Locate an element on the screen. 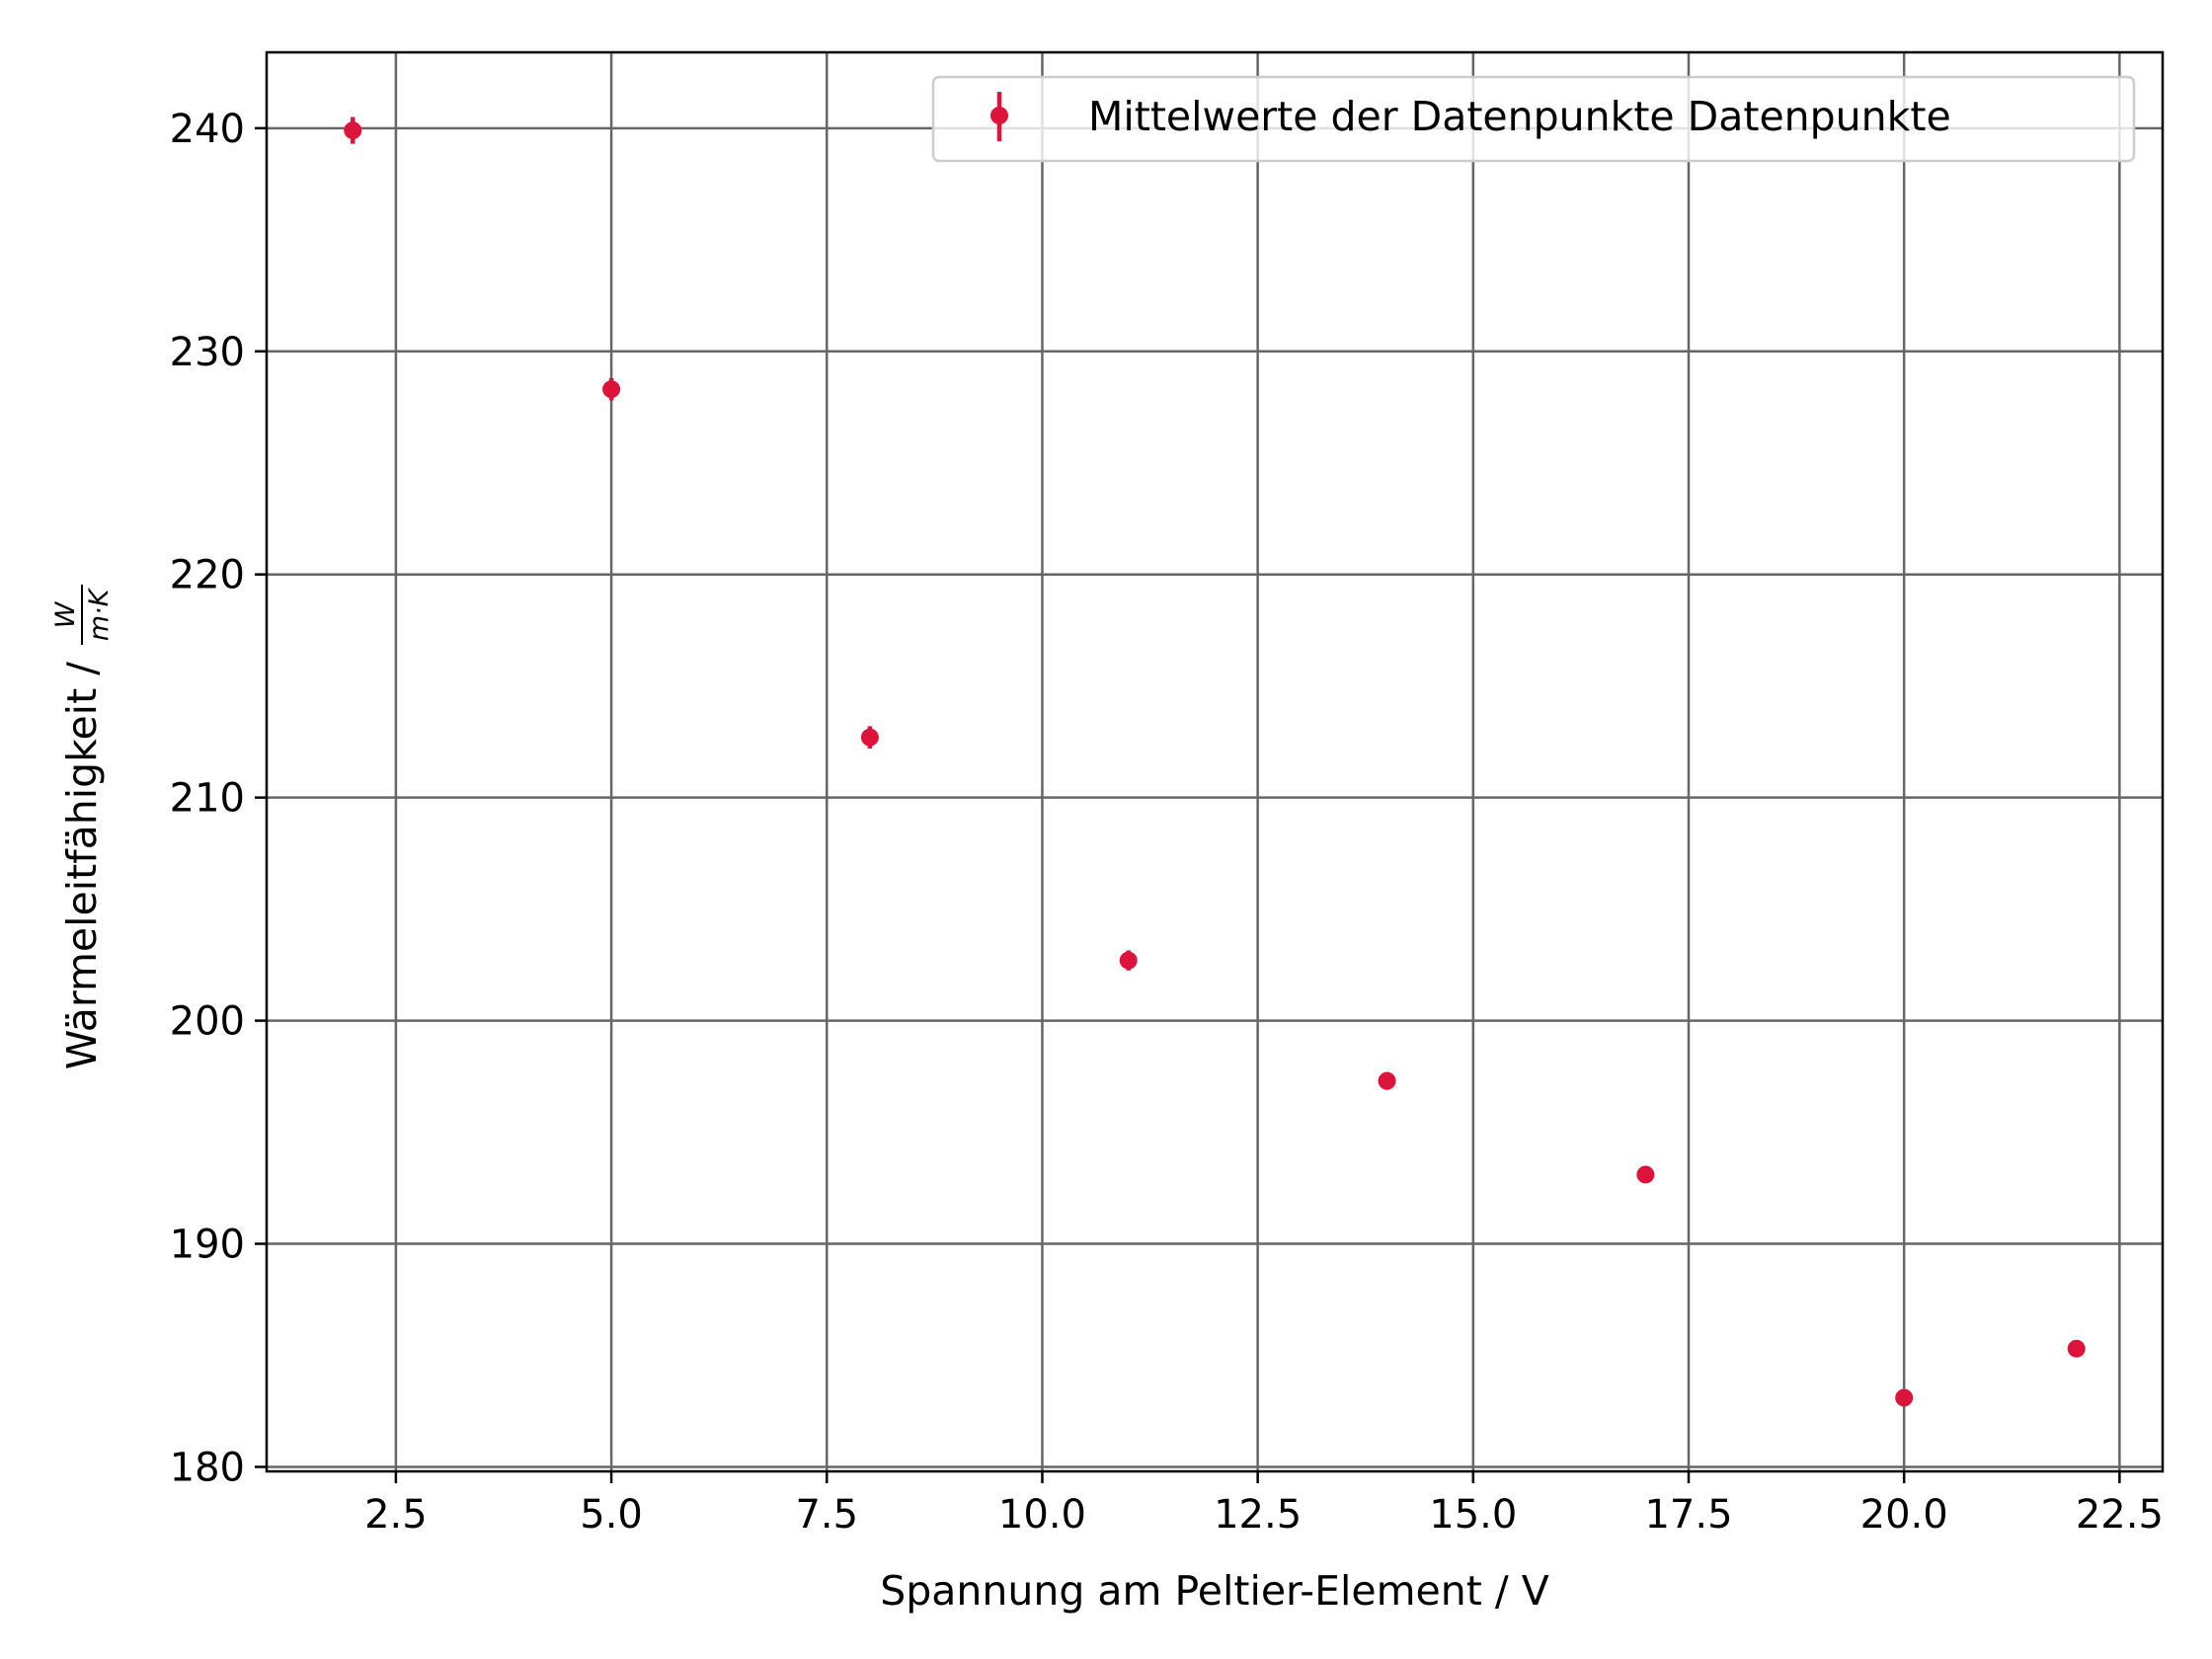  legend-box is located at coordinates (1534, 119).